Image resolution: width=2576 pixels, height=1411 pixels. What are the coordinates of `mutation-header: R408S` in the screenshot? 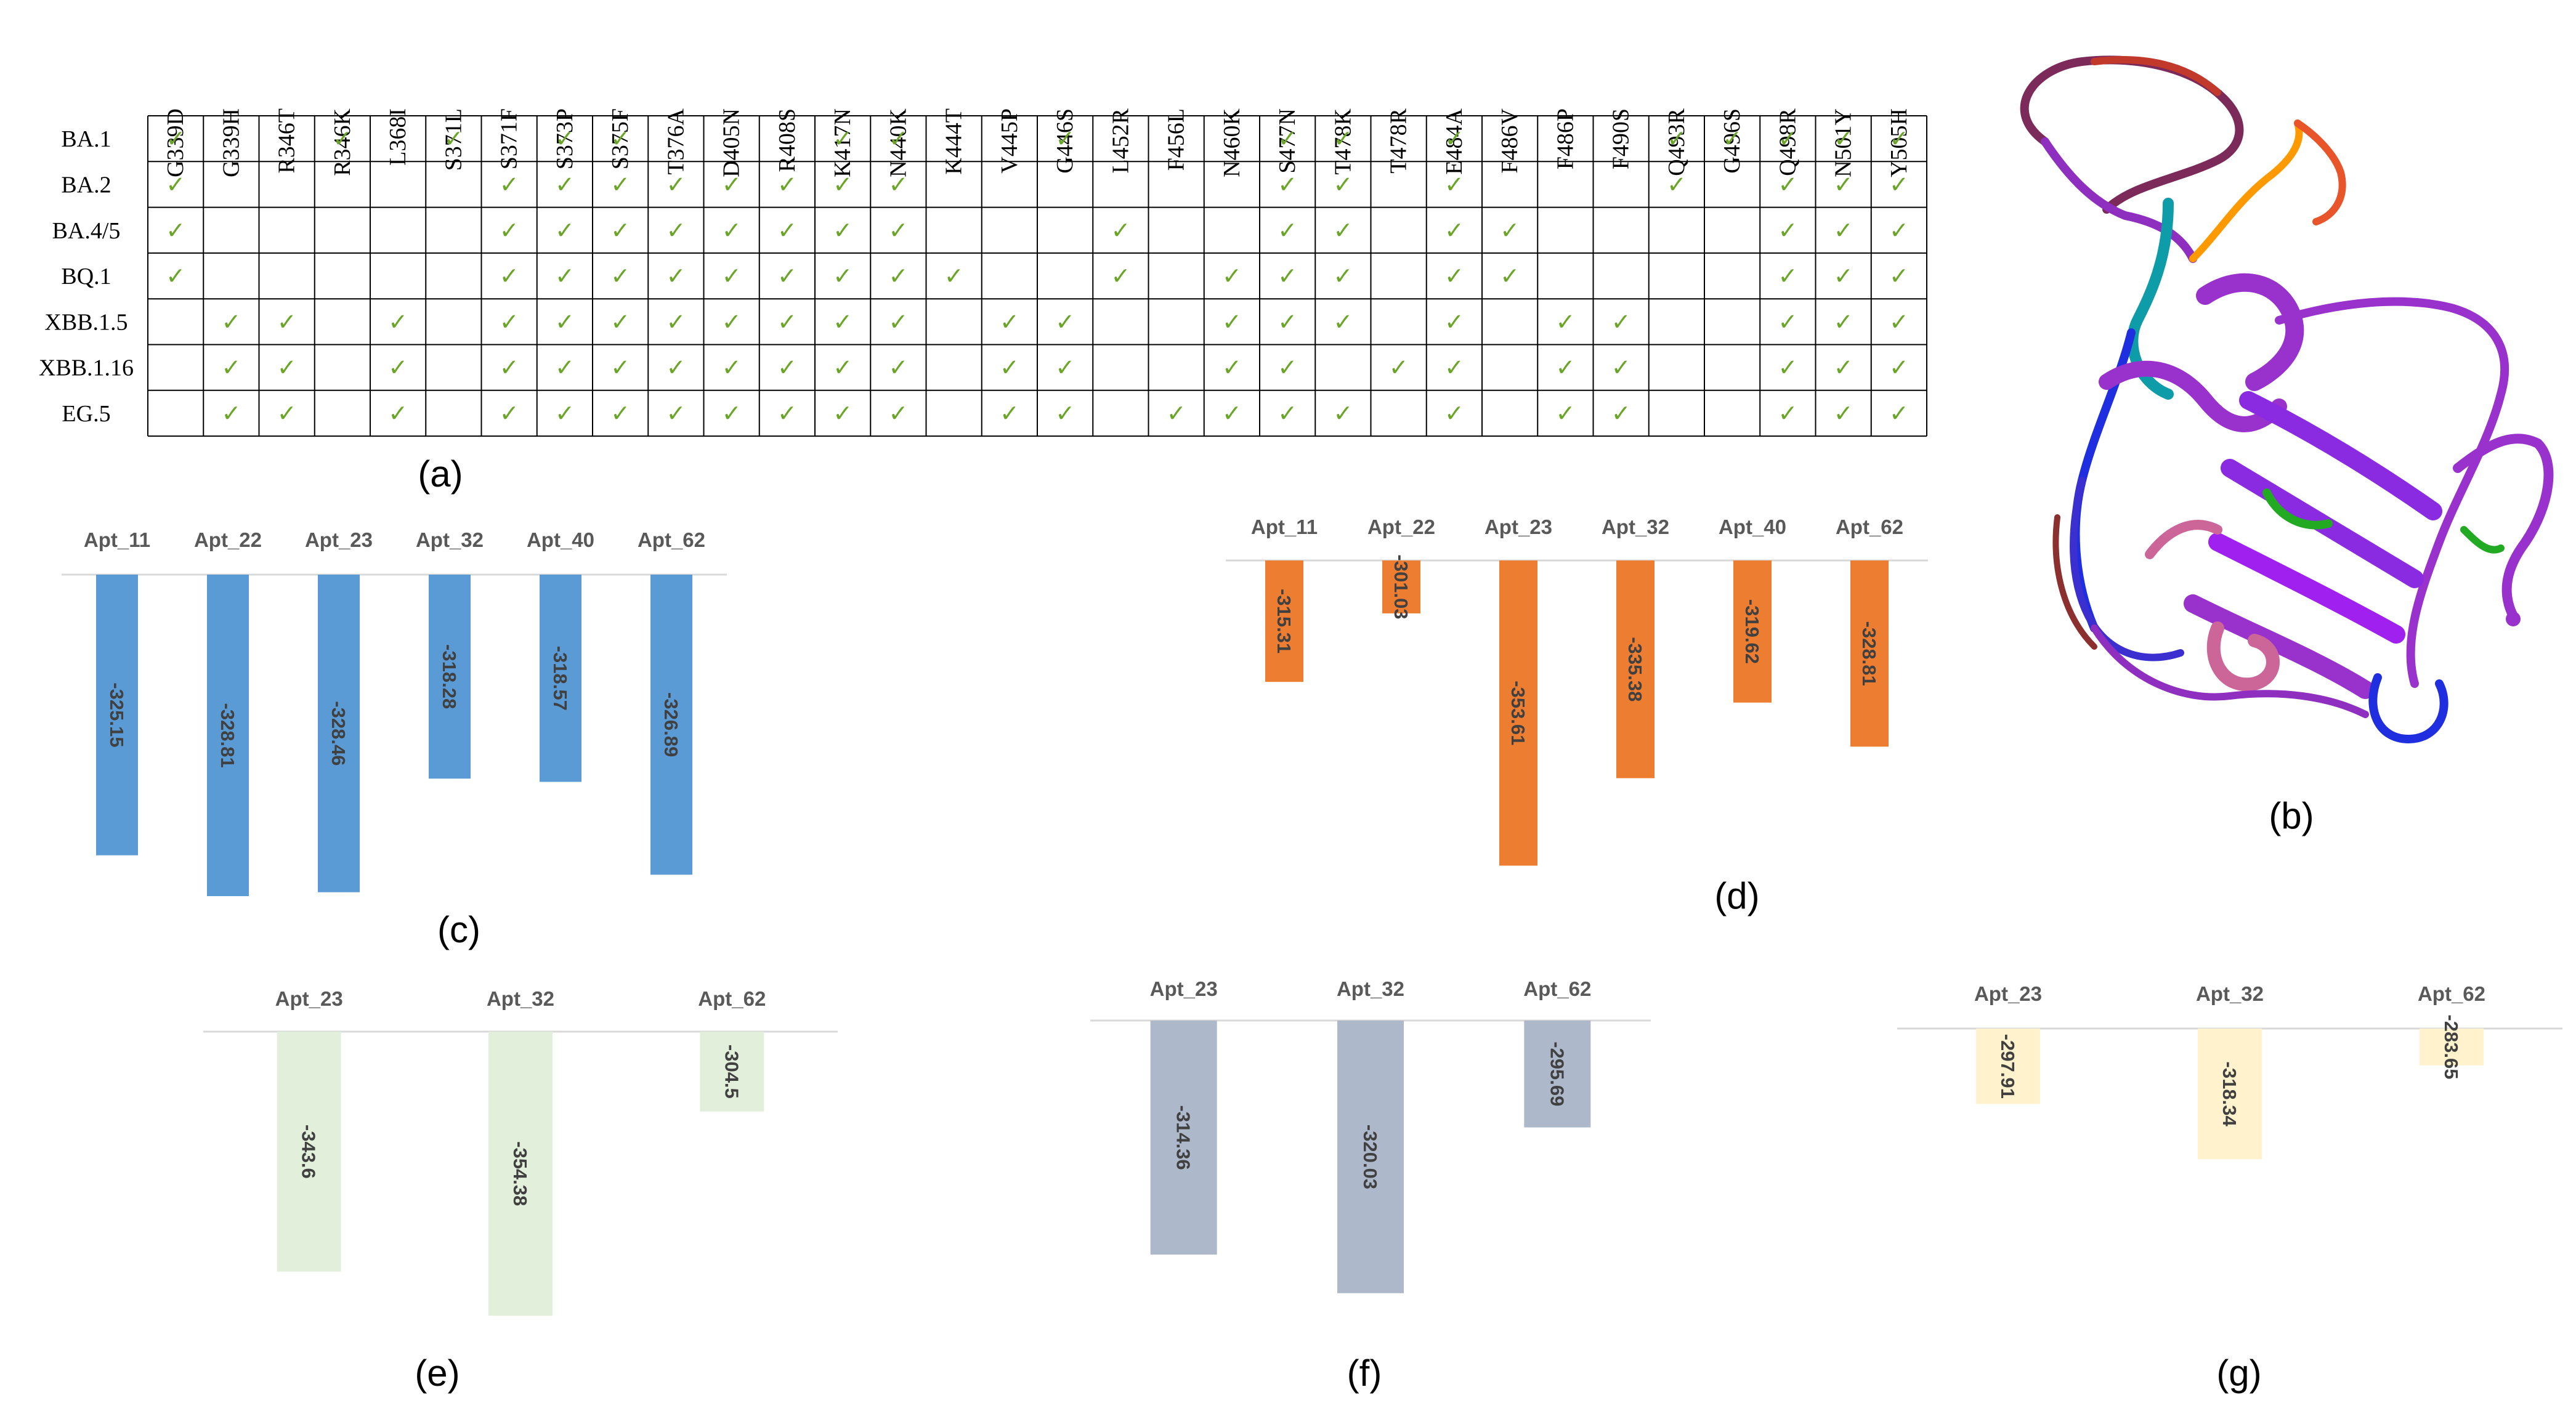 It's located at (787, 140).